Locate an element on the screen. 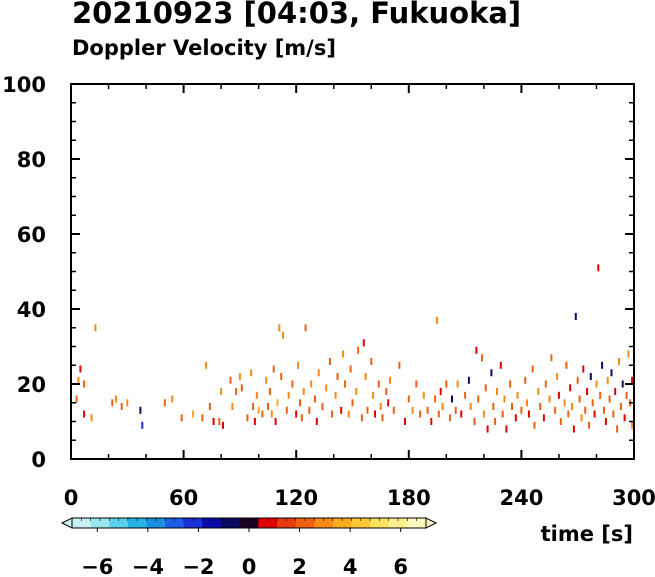 The image size is (655, 577). colorbar-tick-label: 6 is located at coordinates (400, 566).